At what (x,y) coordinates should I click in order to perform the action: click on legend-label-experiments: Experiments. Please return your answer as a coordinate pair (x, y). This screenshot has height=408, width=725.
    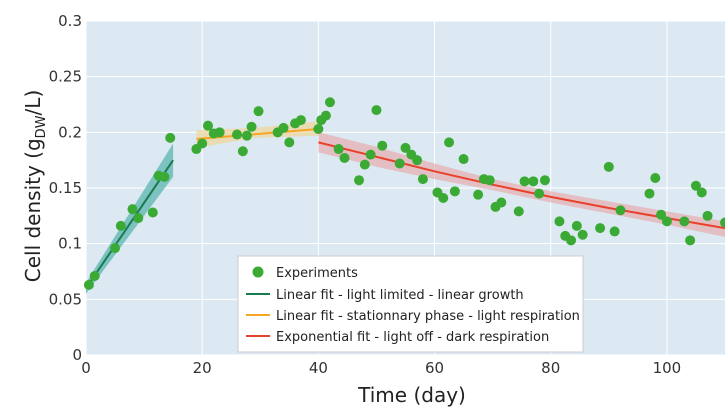
    Looking at the image, I should click on (317, 273).